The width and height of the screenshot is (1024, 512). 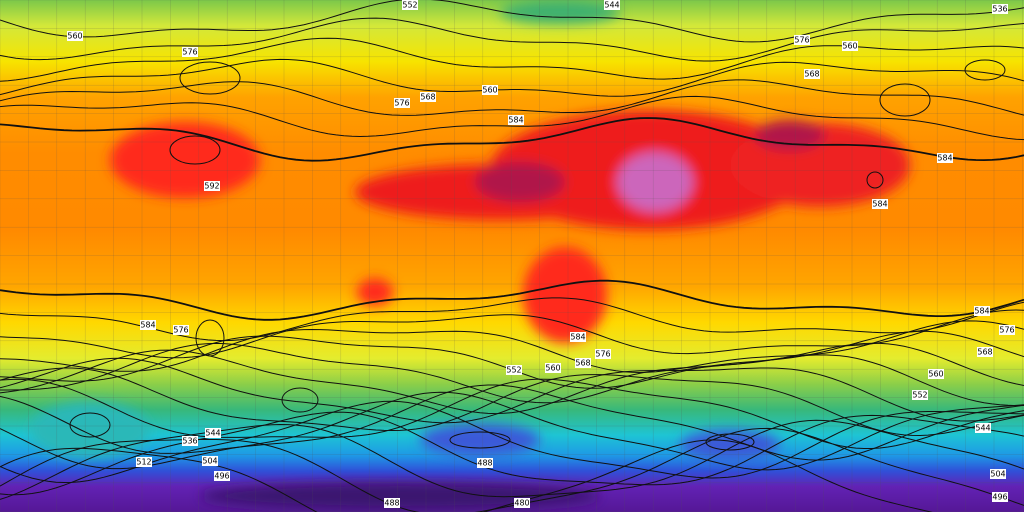 I want to click on contour-label: 512, so click(x=143, y=462).